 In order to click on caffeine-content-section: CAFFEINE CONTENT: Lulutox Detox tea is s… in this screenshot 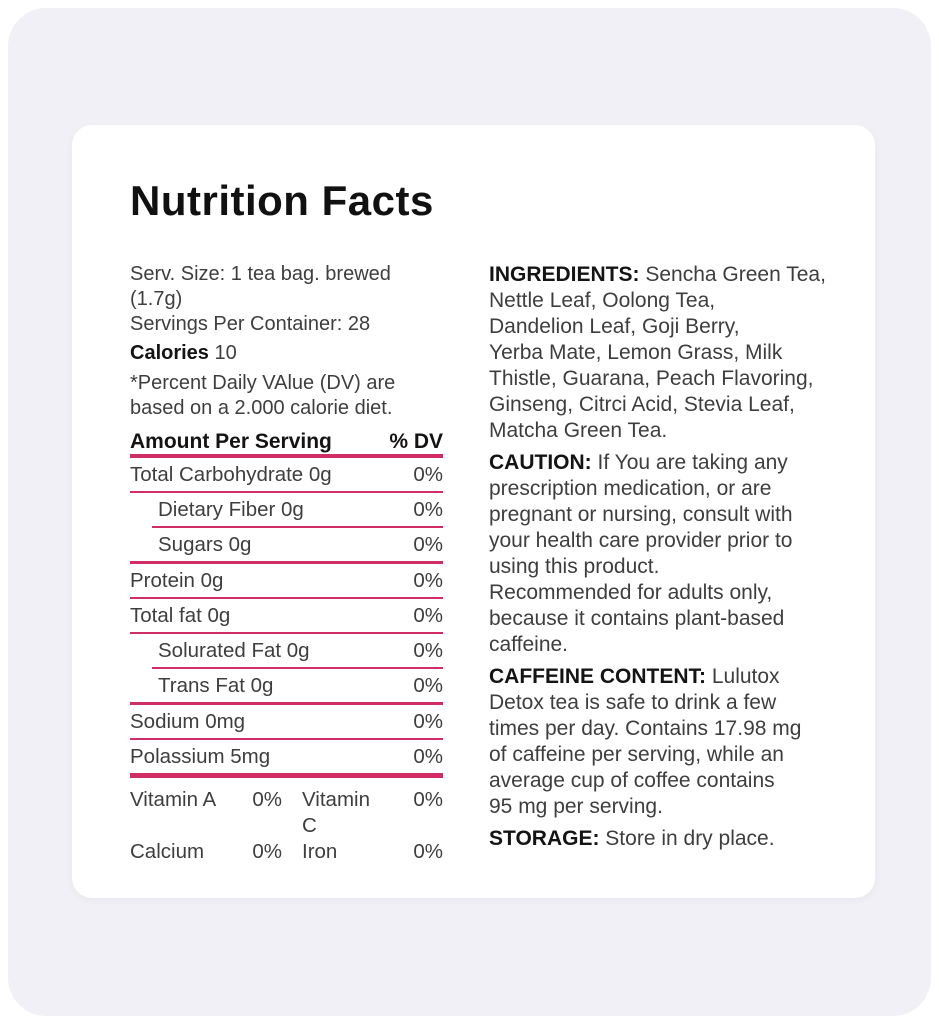, I will do `click(675, 742)`.